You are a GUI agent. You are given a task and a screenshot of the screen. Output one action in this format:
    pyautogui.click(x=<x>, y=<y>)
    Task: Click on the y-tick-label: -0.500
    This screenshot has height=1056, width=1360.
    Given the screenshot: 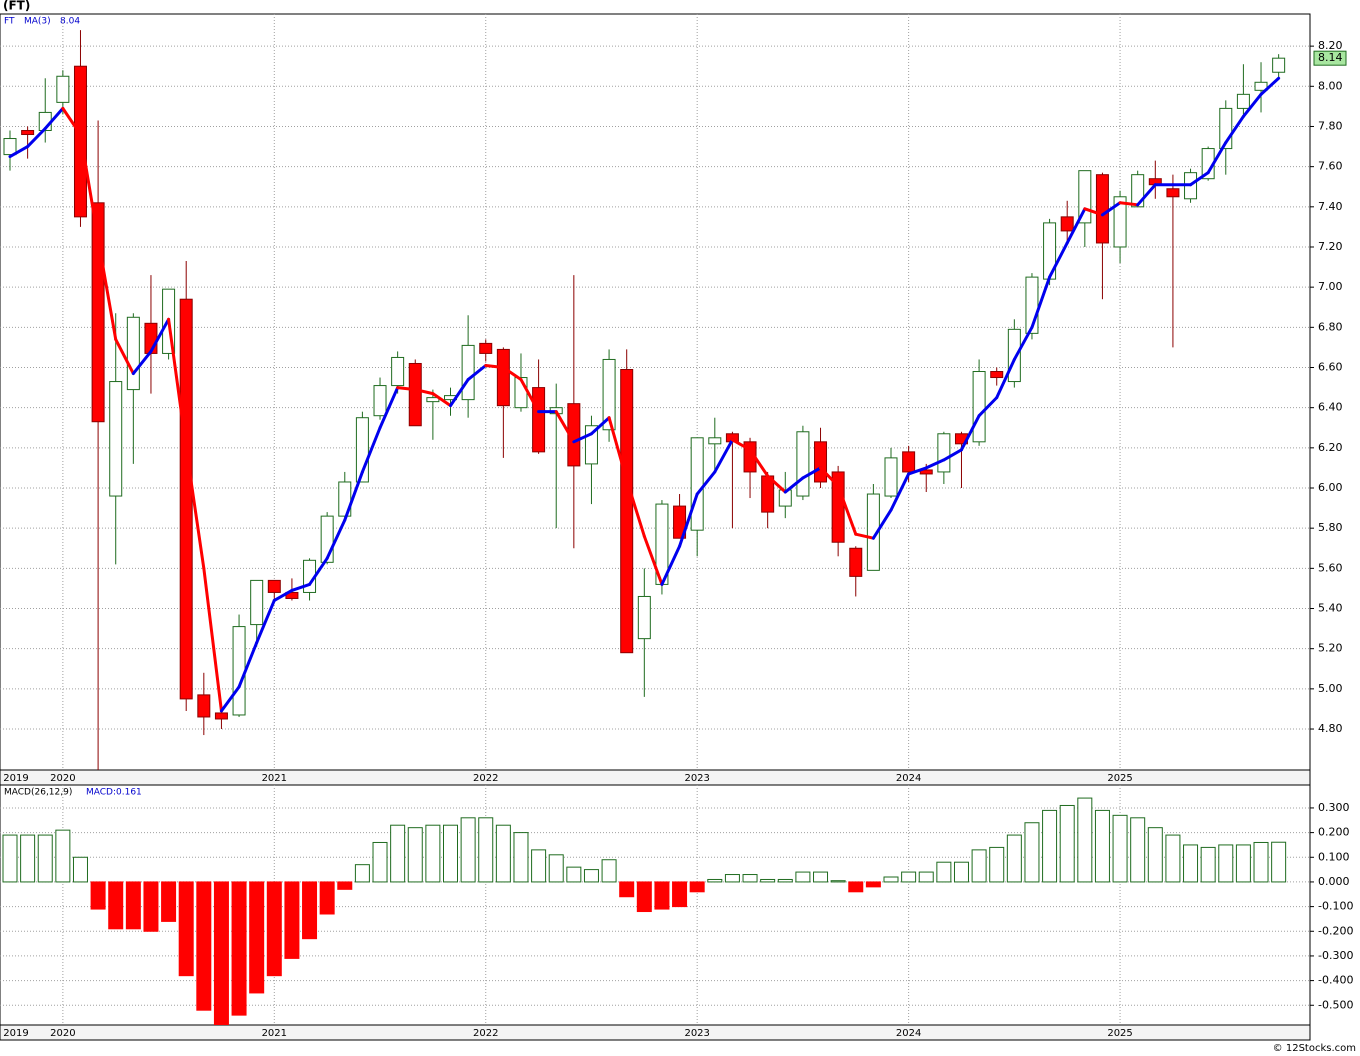 What is the action you would take?
    pyautogui.click(x=1335, y=1004)
    